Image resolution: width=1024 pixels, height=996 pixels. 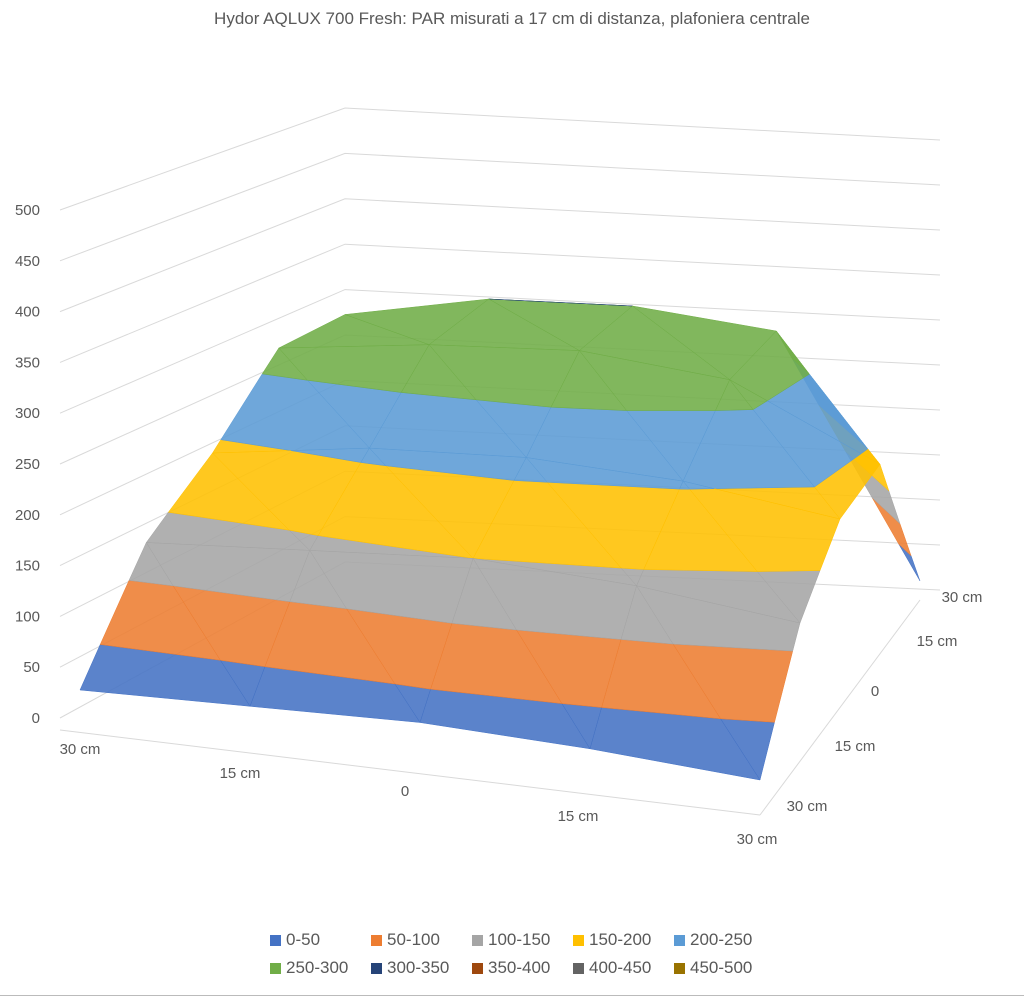 What do you see at coordinates (27, 566) in the screenshot?
I see `z-tick-label: 150` at bounding box center [27, 566].